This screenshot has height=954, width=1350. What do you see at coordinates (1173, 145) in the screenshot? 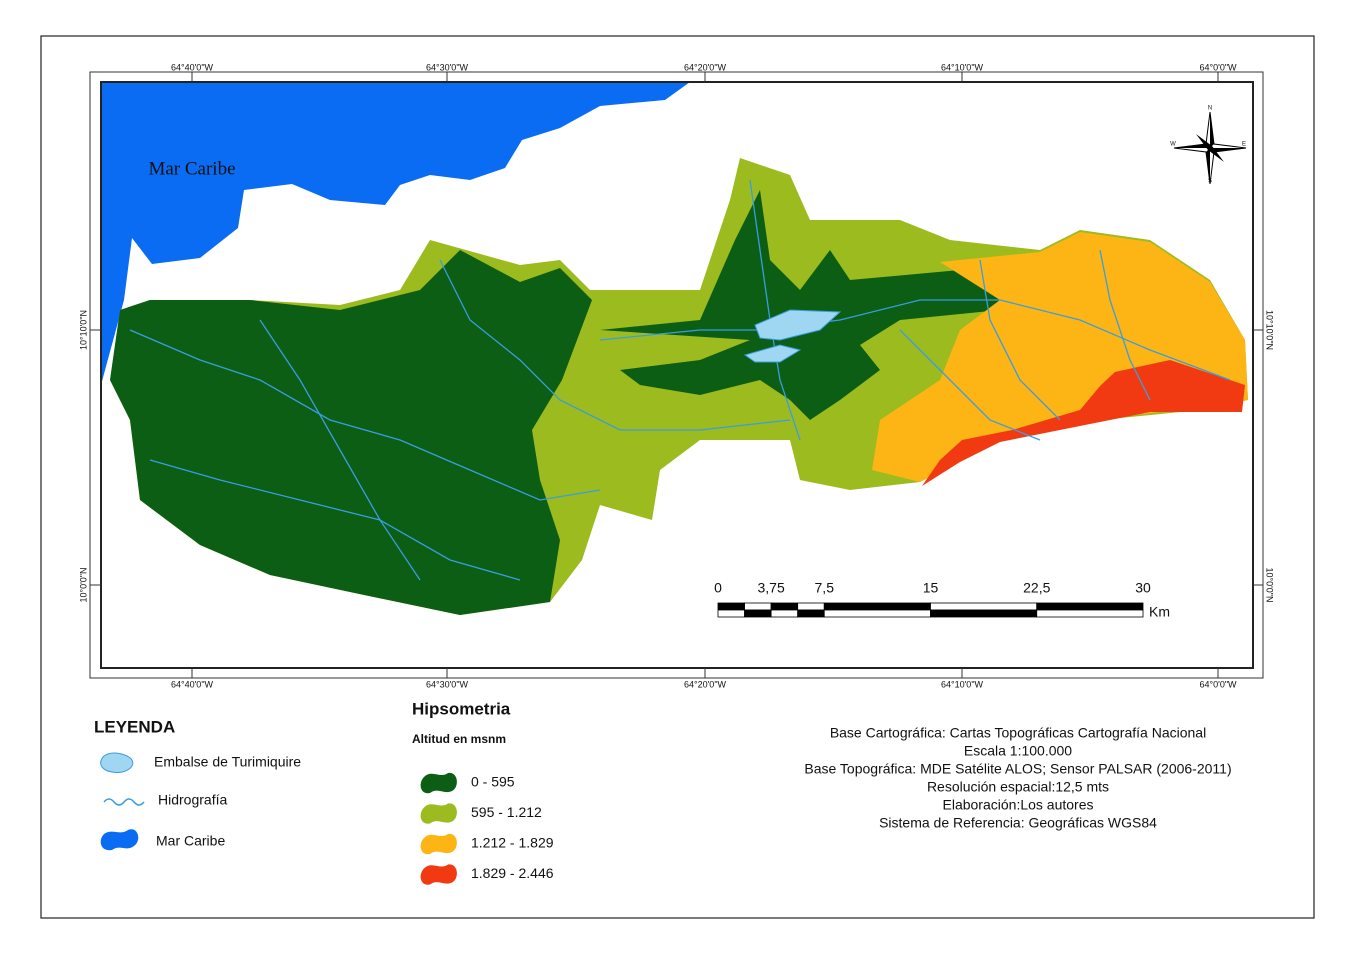
I see `compass-w: W` at bounding box center [1173, 145].